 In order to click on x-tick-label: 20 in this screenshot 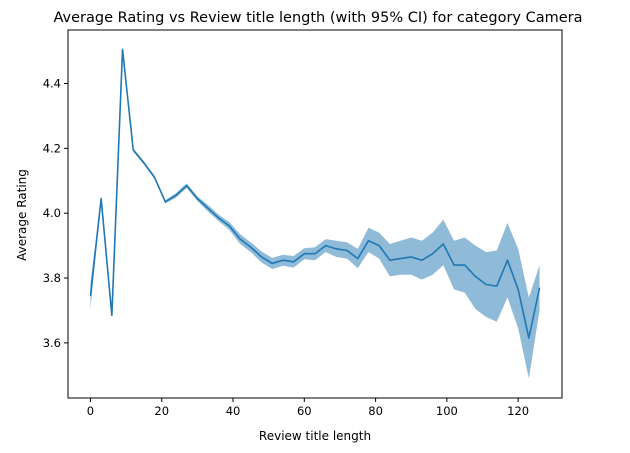, I will do `click(161, 411)`.